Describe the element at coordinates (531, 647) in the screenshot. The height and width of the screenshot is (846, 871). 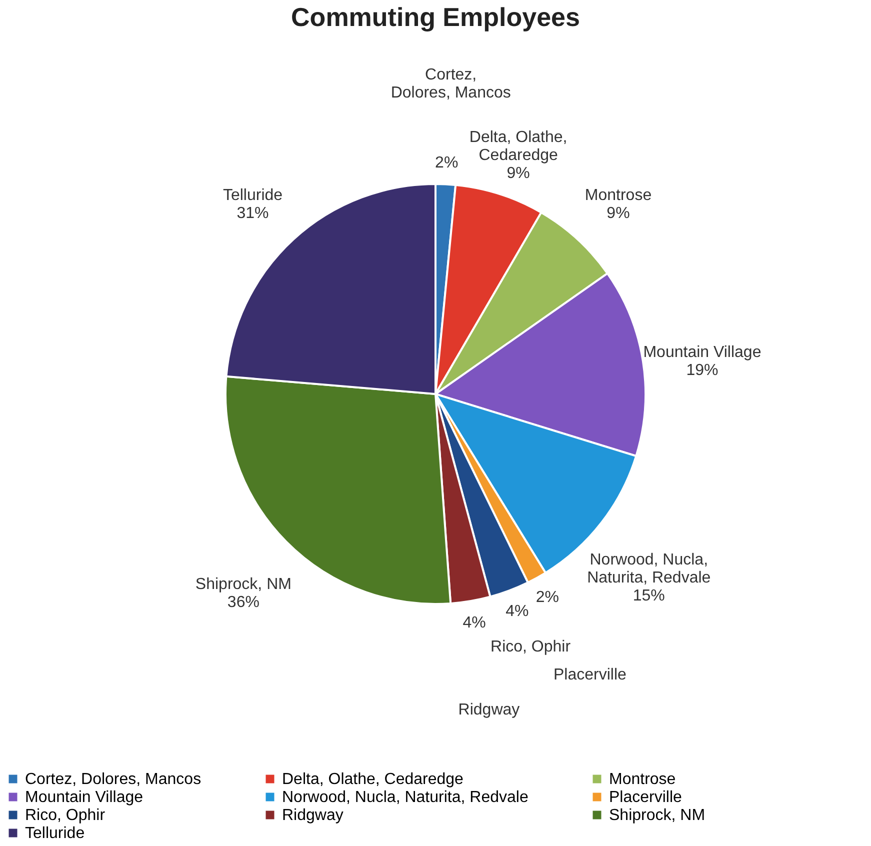
I see `slice-label: Rico, Ophir` at that location.